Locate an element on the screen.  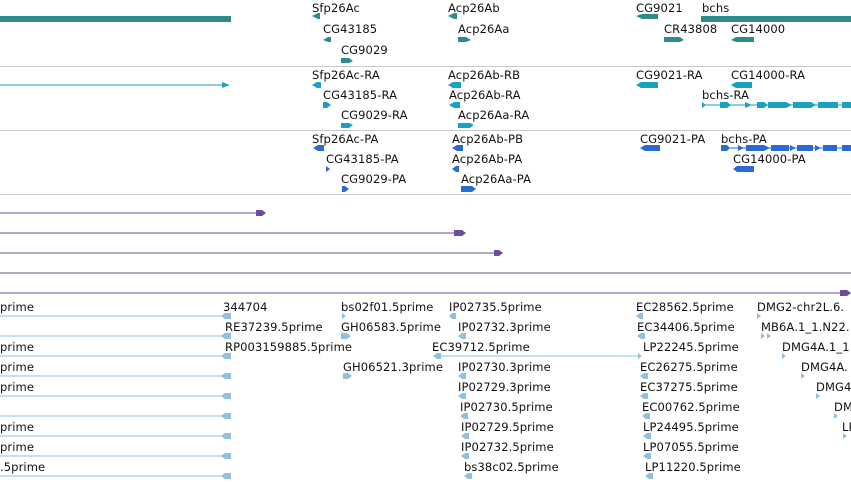
est-label: IP02732.3prime is located at coordinates (504, 327).